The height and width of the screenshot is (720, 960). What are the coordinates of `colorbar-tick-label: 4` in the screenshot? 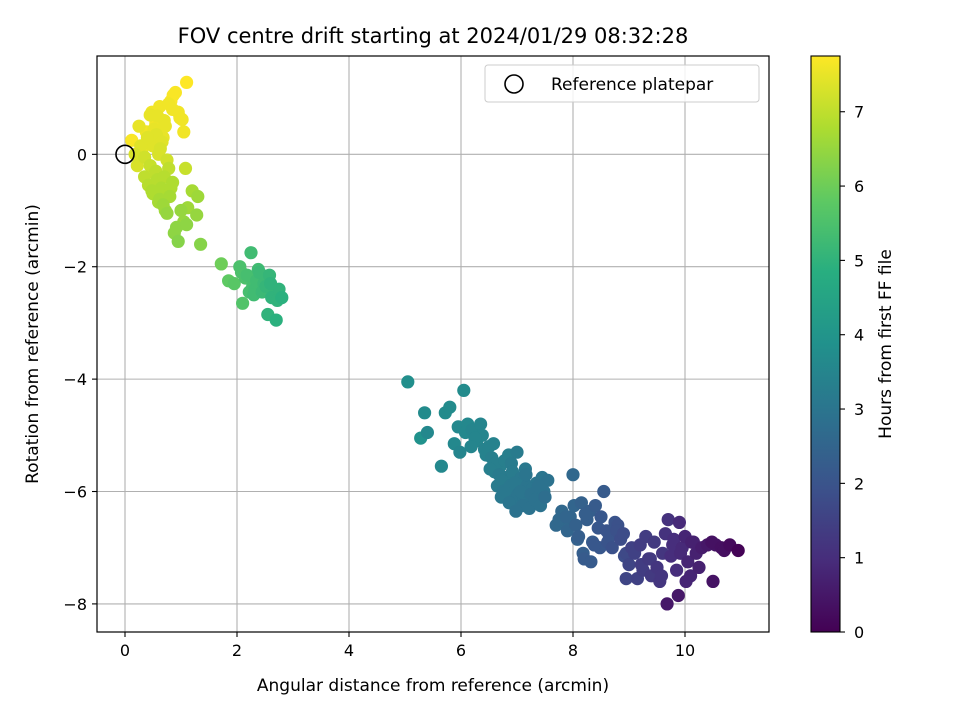 It's located at (859, 335).